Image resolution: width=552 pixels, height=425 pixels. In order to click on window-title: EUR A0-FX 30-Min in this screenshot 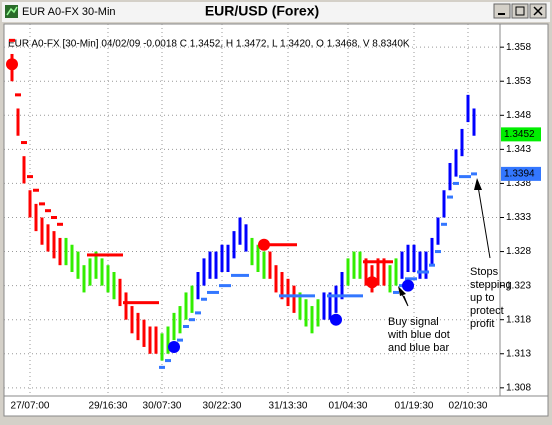, I will do `click(69, 12)`.